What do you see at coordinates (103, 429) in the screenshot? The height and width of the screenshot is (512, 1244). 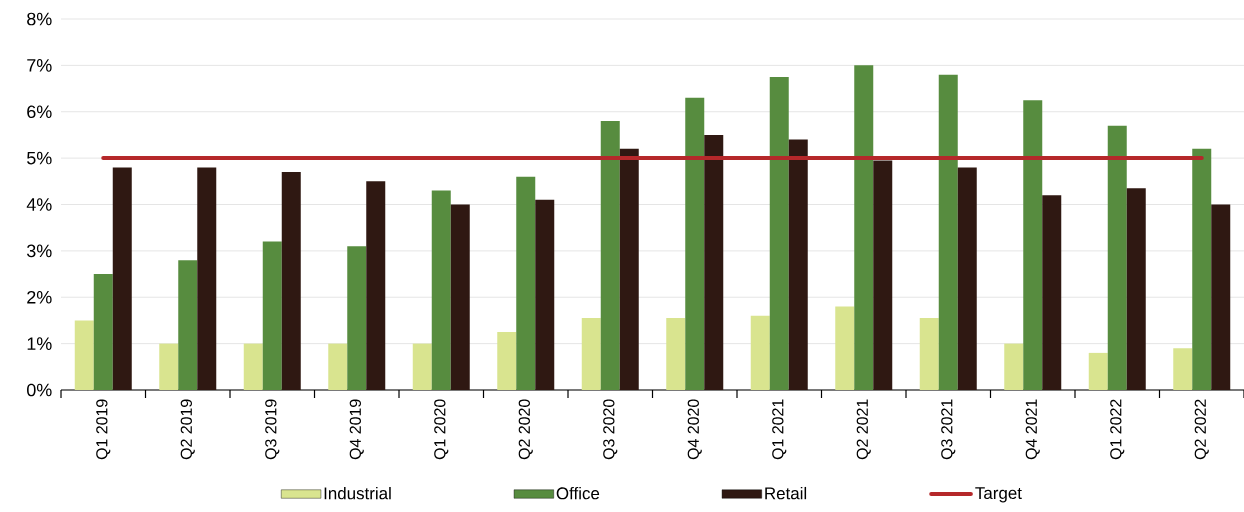 I see `x-tick-label: Q1 2019` at bounding box center [103, 429].